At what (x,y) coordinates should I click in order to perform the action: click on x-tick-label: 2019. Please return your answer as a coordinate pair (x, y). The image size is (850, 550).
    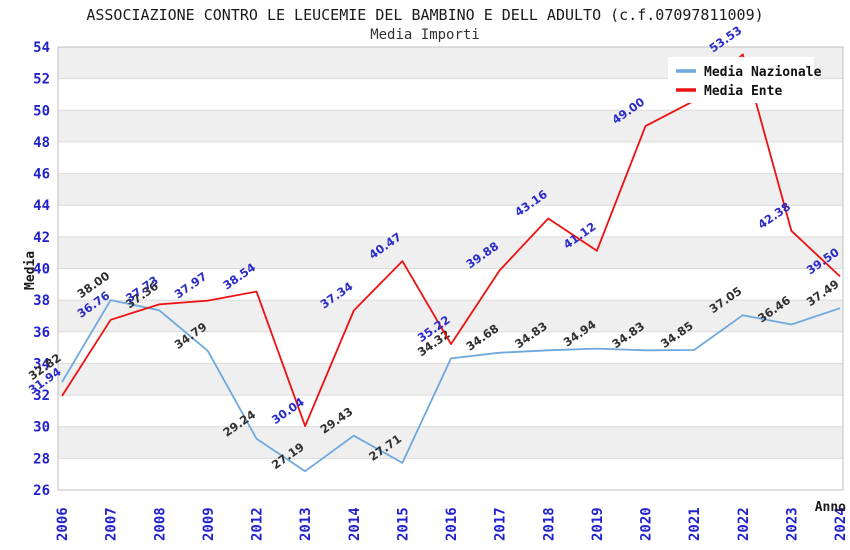
    Looking at the image, I should click on (598, 524).